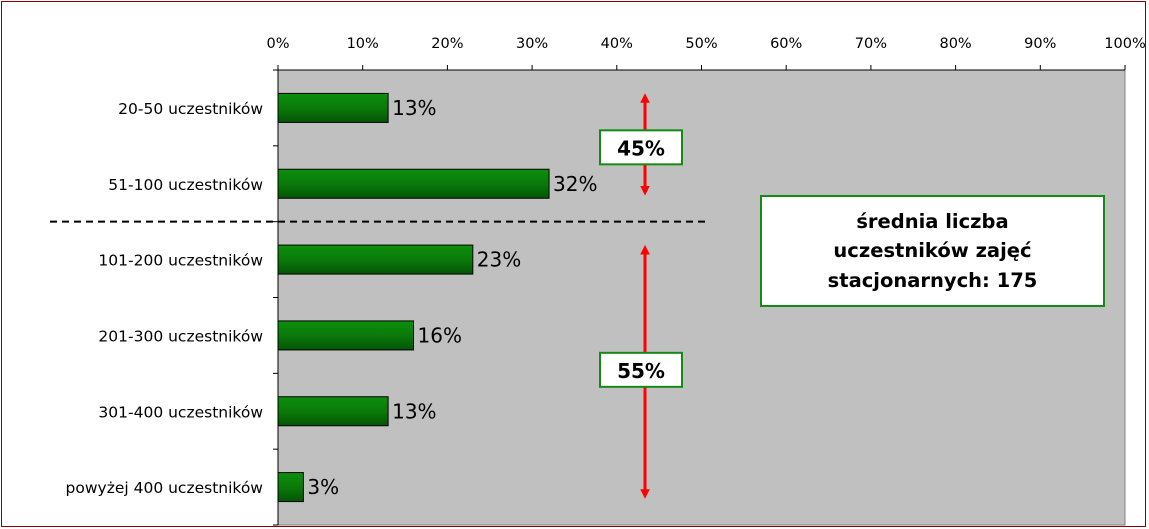 The image size is (1149, 529). Describe the element at coordinates (180, 261) in the screenshot. I see `category-label: 101-200 uczestników` at that location.